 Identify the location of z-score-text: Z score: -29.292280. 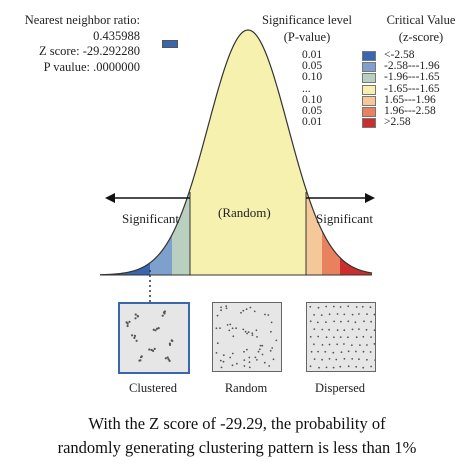
(89, 51).